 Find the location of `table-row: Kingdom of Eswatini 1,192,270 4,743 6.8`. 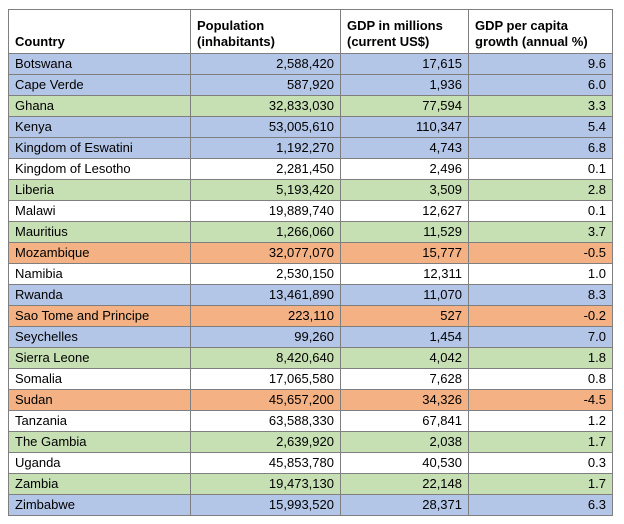

table-row: Kingdom of Eswatini 1,192,270 4,743 6.8 is located at coordinates (310, 148).